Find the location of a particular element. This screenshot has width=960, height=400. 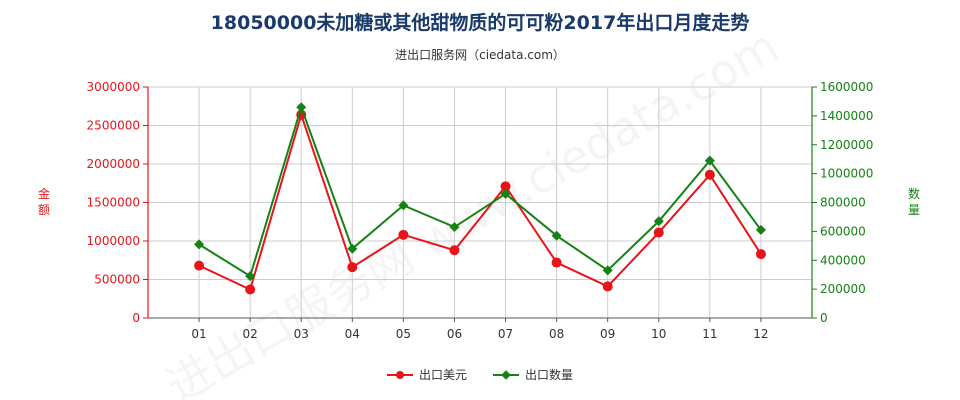

x-tick-label: 10 is located at coordinates (658, 334).